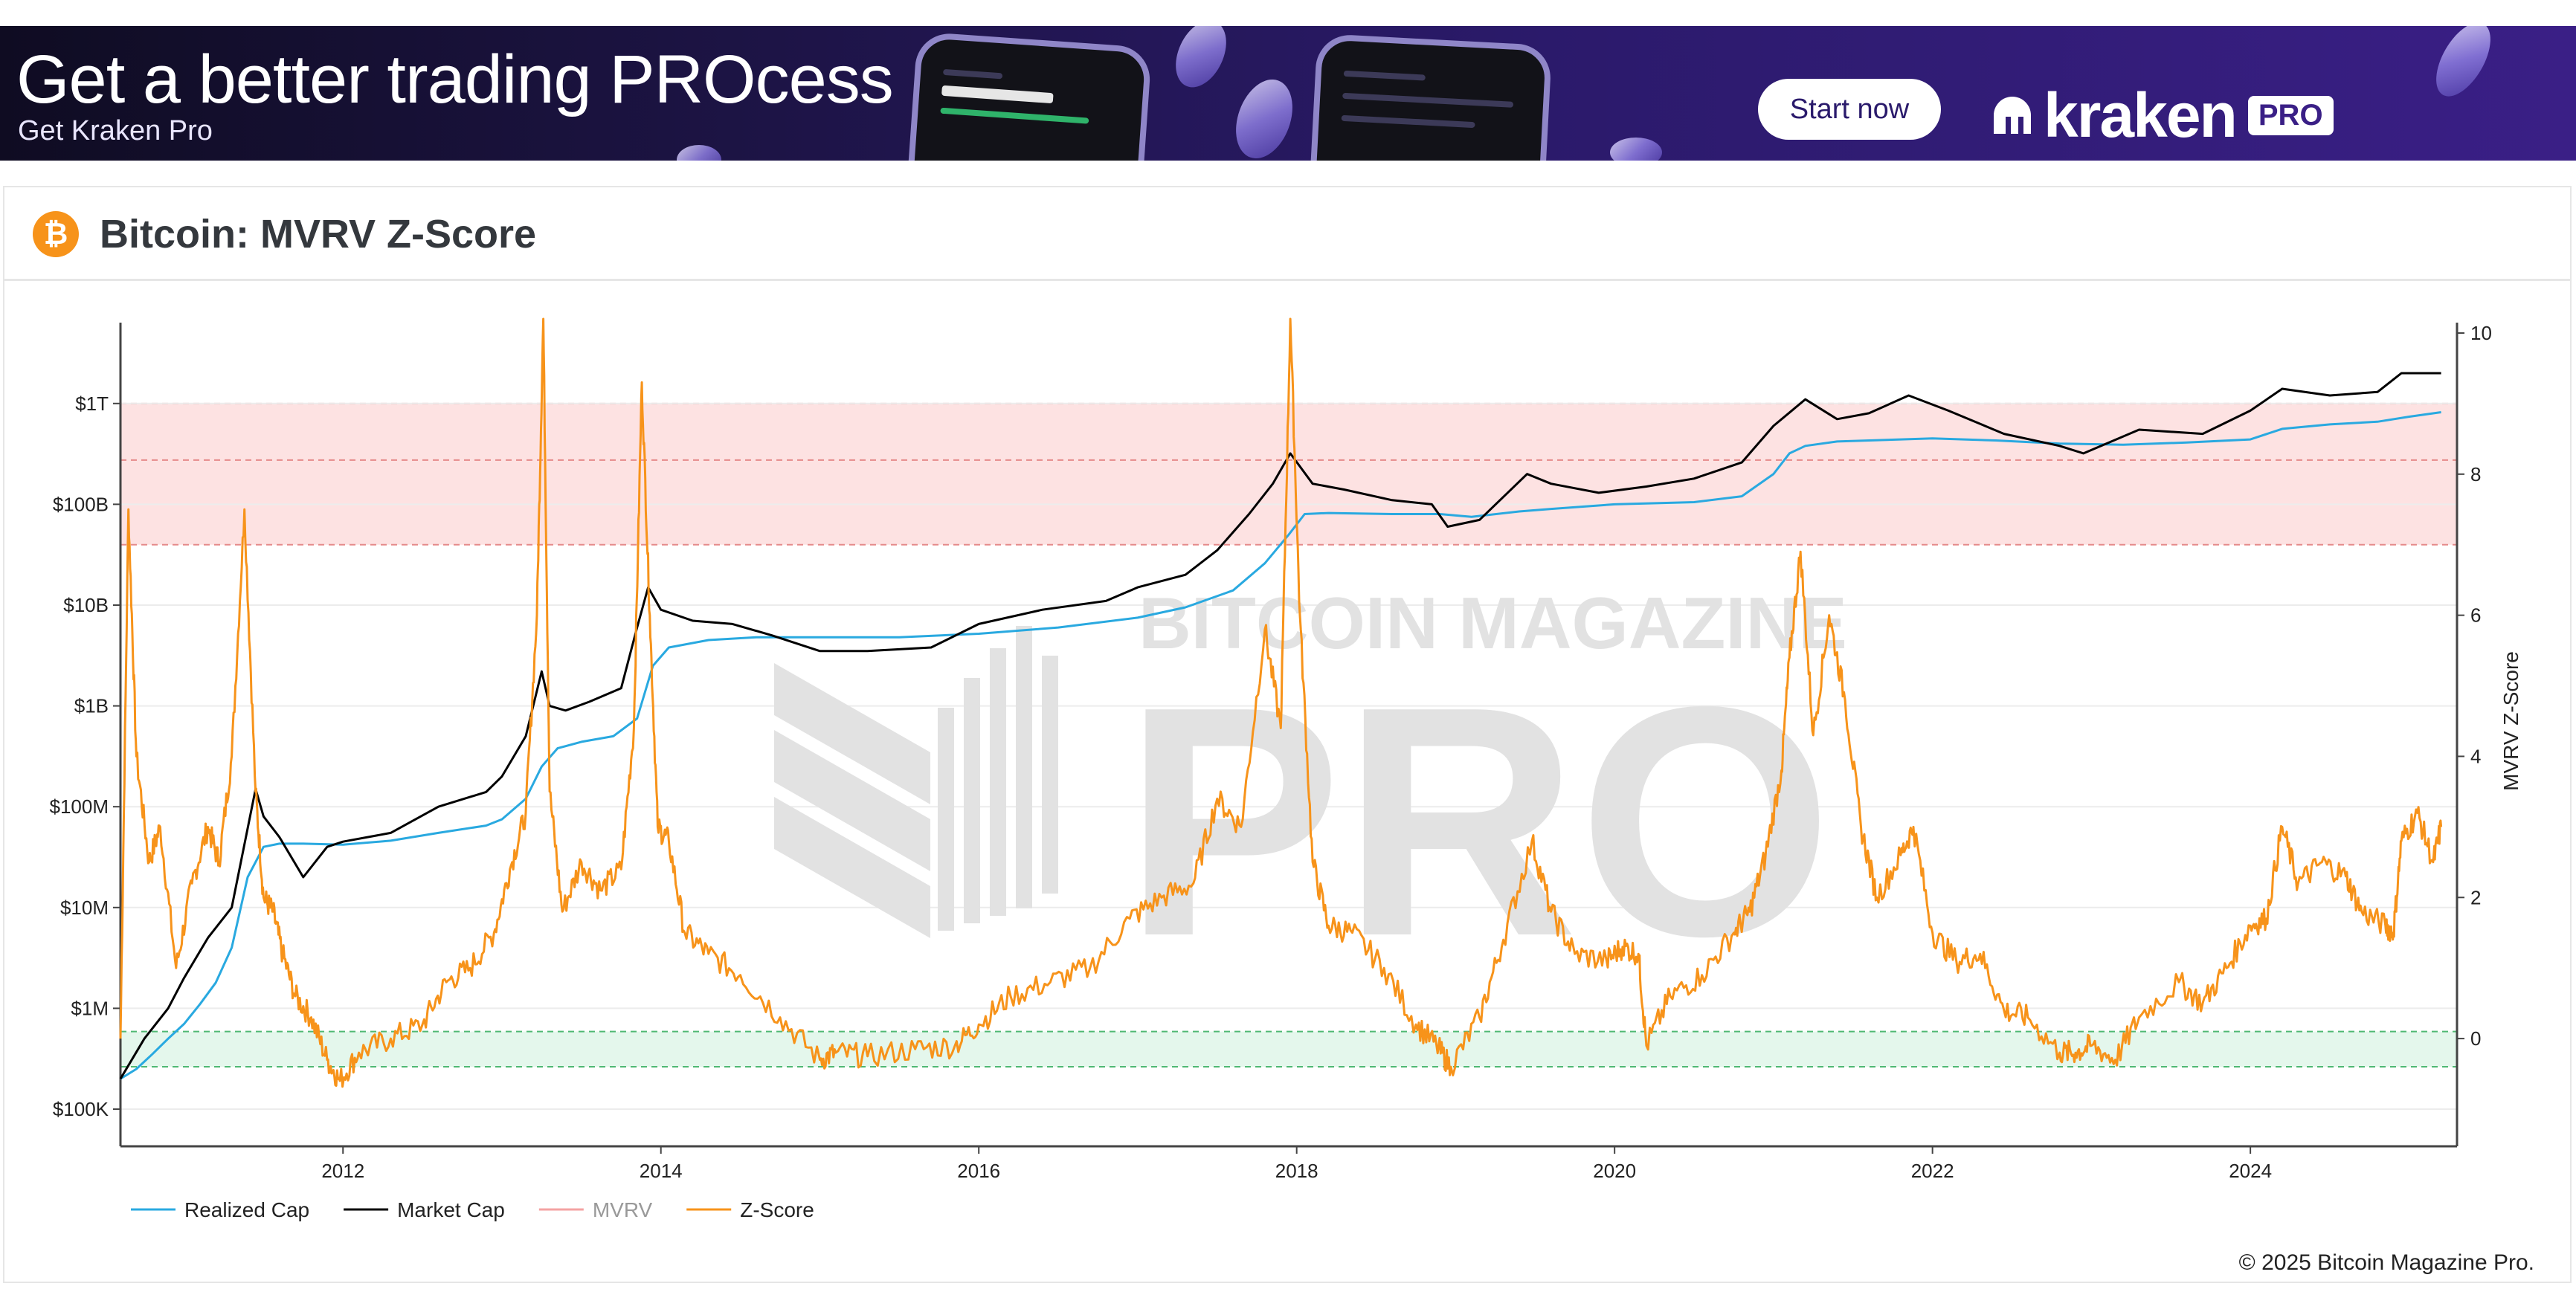 The height and width of the screenshot is (1292, 2576). What do you see at coordinates (2475, 615) in the screenshot?
I see `y-right-tick-label: 6` at bounding box center [2475, 615].